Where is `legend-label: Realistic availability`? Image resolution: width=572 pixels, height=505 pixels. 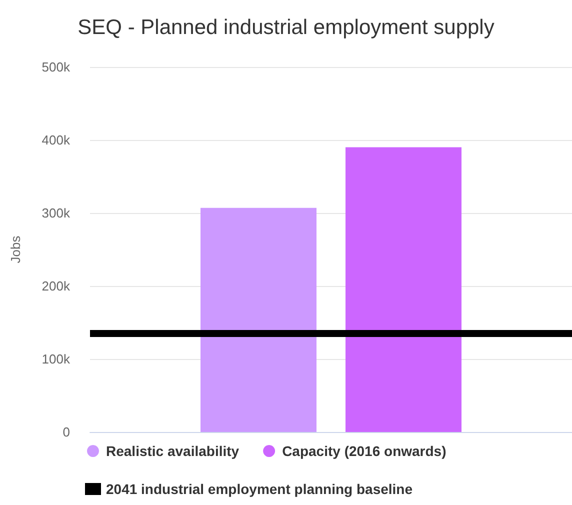
legend-label: Realistic availability is located at coordinates (173, 451).